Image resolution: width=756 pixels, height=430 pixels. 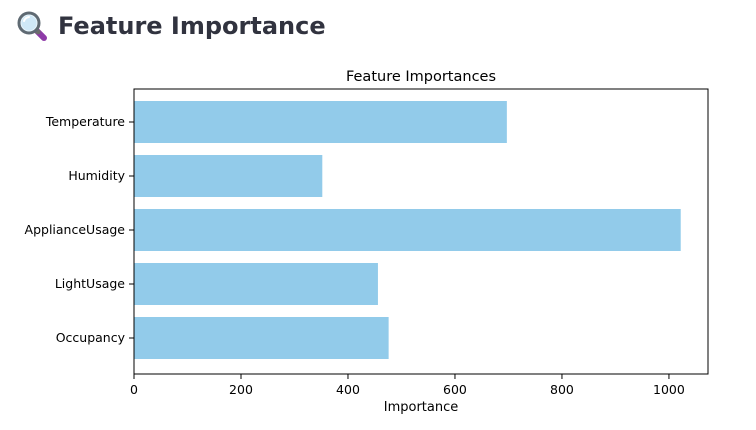 I want to click on bar-applianceusage, so click(x=407, y=230).